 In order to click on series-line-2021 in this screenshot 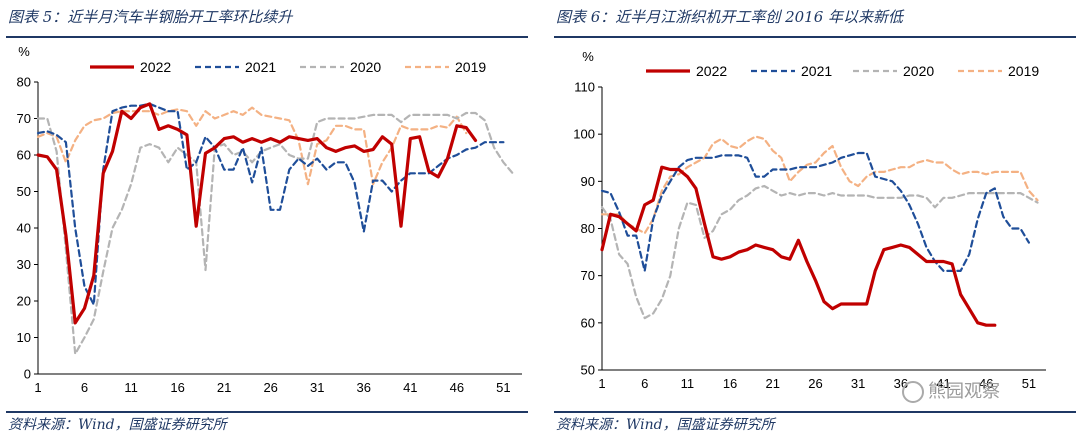, I will do `click(815, 211)`.